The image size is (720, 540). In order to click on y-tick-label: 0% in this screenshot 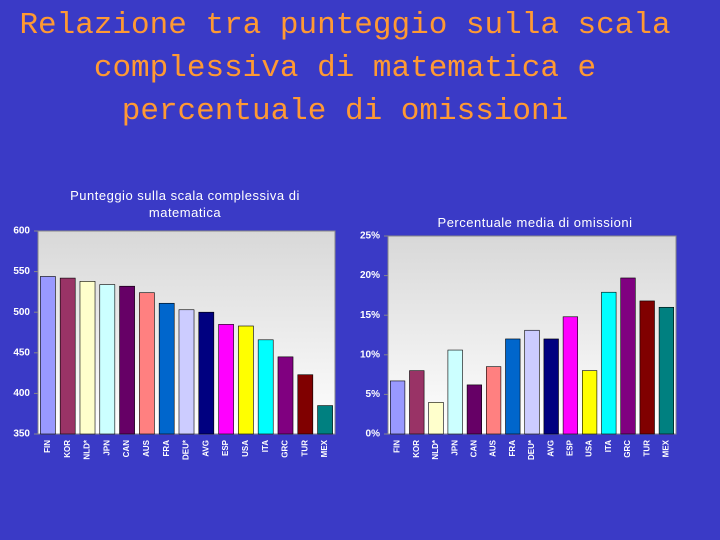, I will do `click(373, 434)`.